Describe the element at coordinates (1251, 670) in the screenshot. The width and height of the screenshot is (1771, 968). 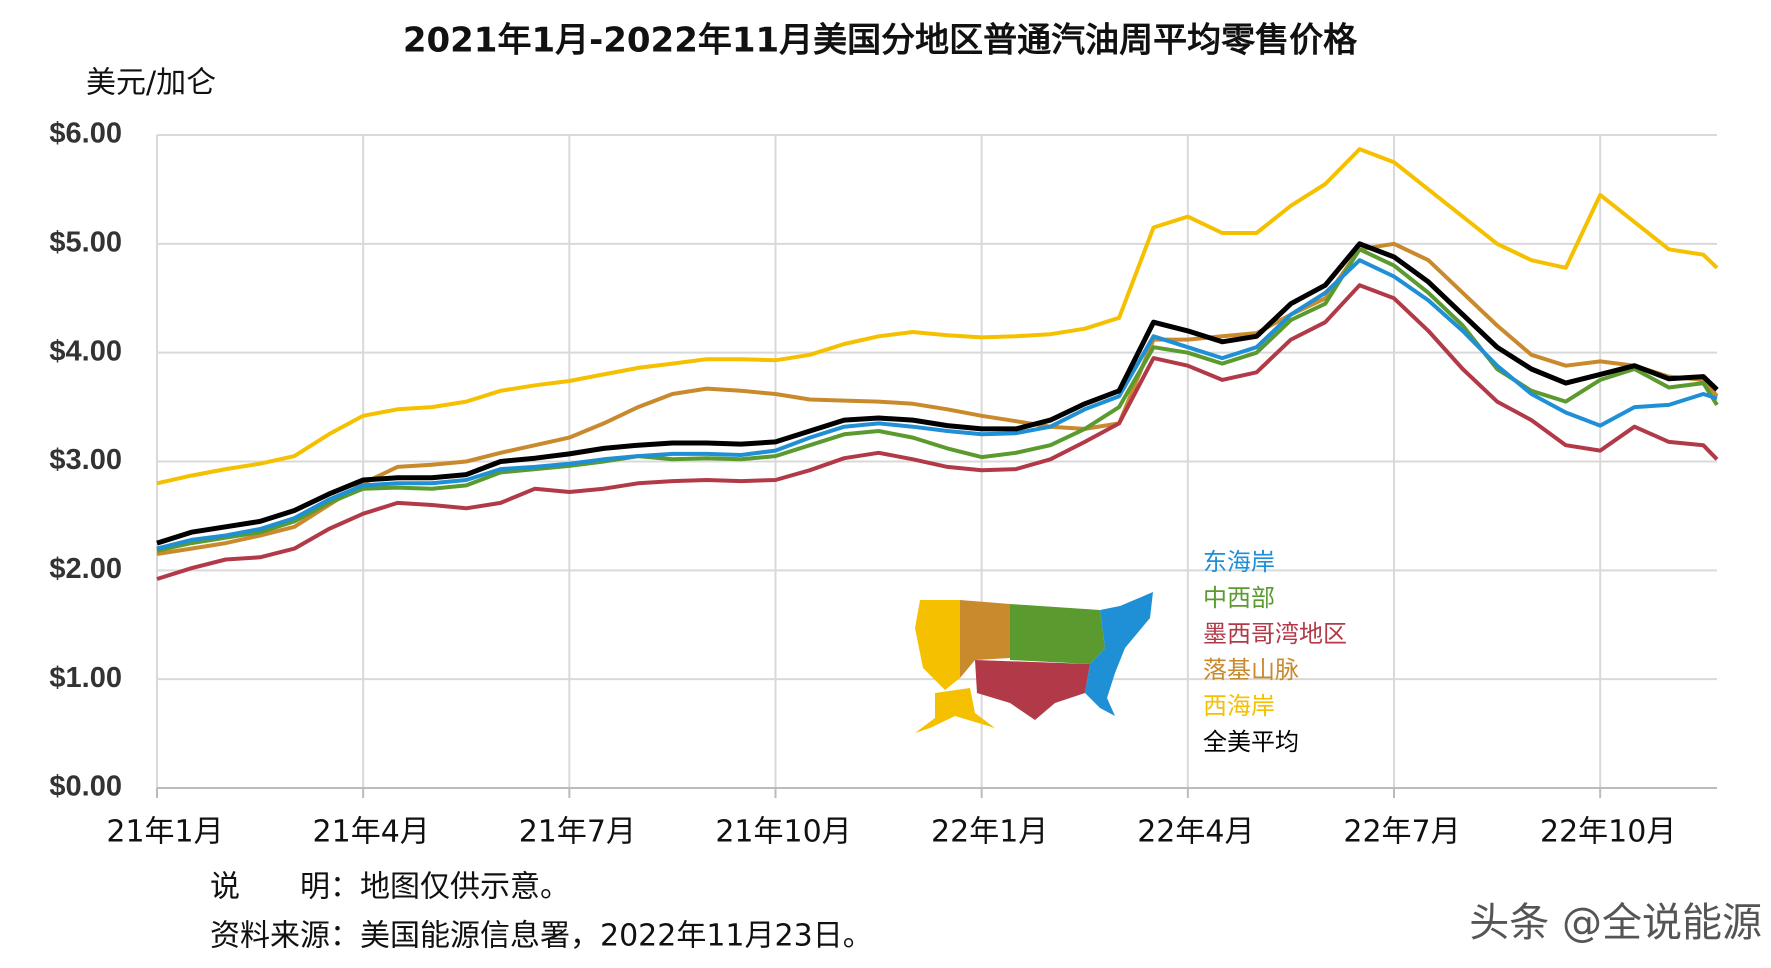
I see `legend-label: 落基山脉` at that location.